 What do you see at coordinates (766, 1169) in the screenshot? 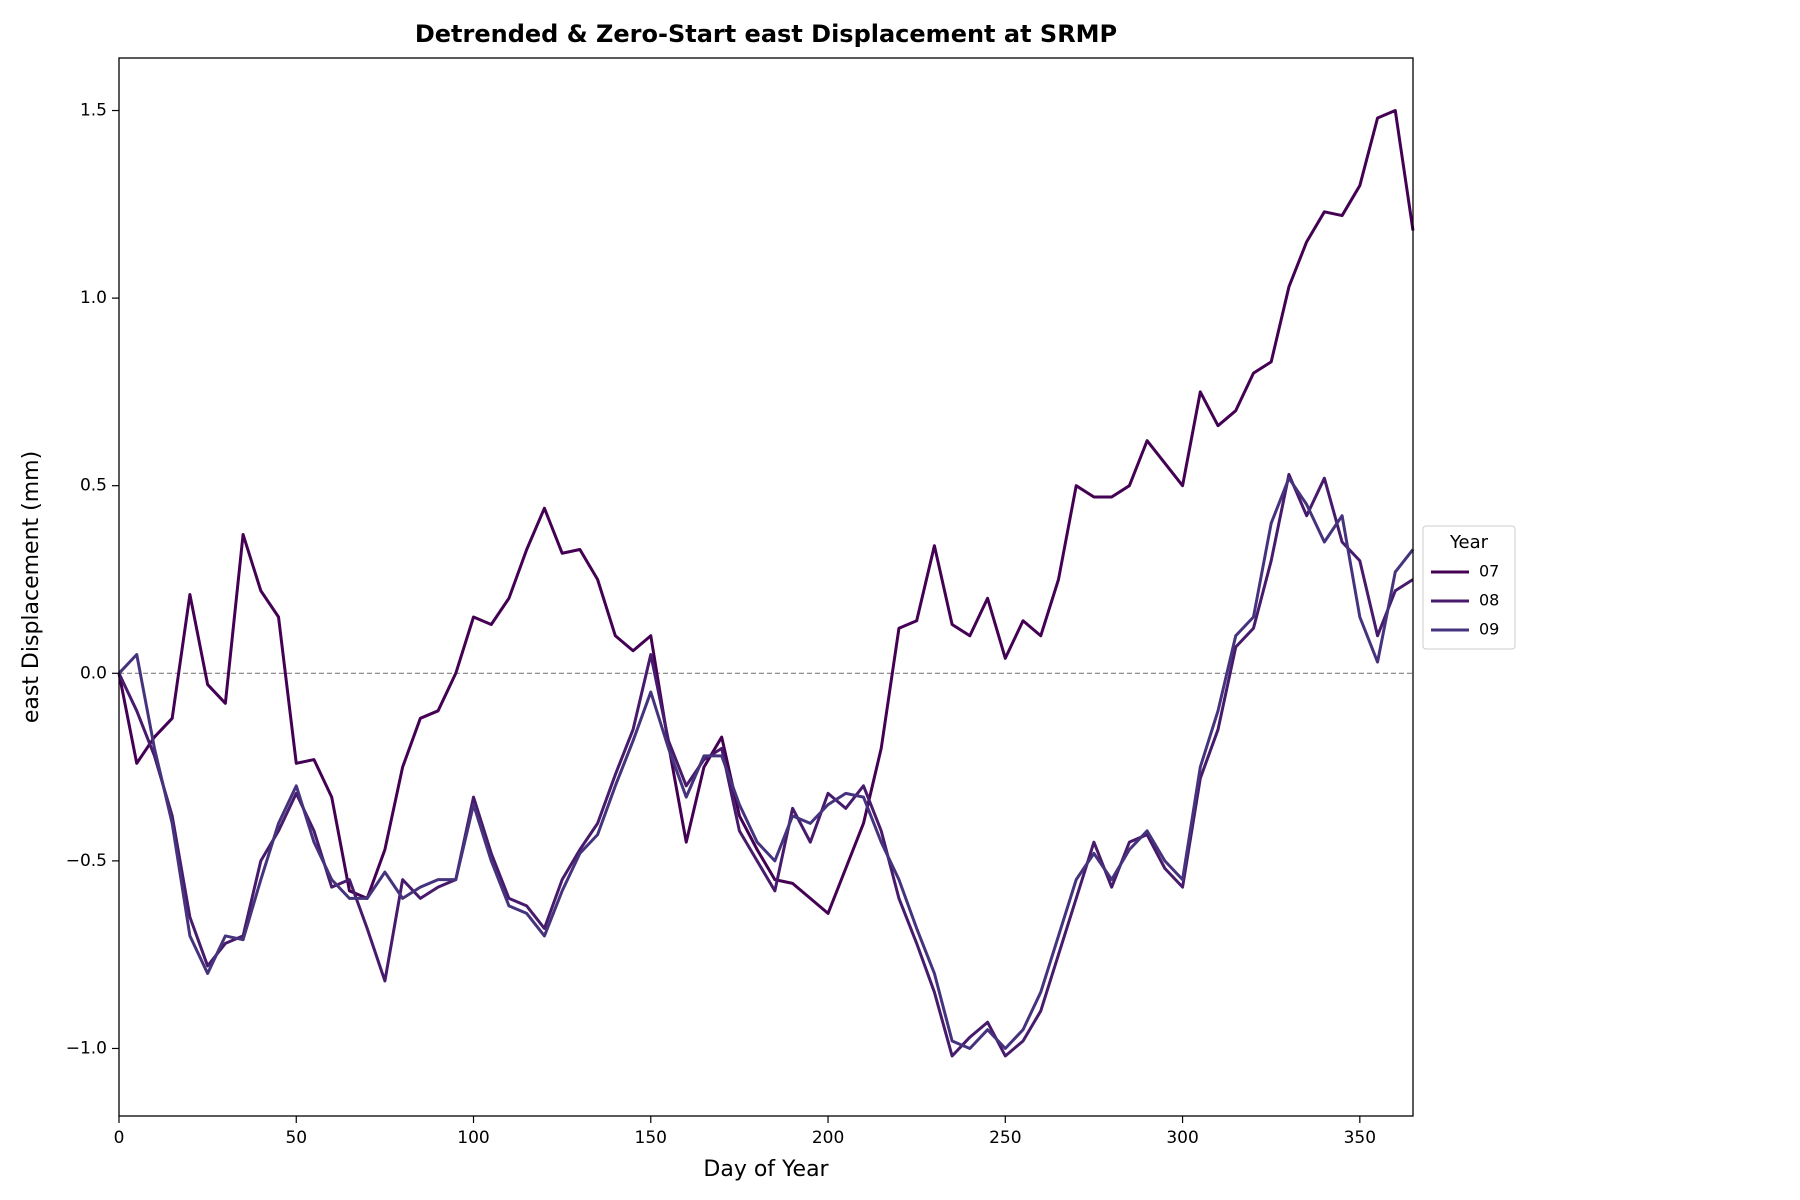
I see `x-axis-label: Day of Year` at bounding box center [766, 1169].